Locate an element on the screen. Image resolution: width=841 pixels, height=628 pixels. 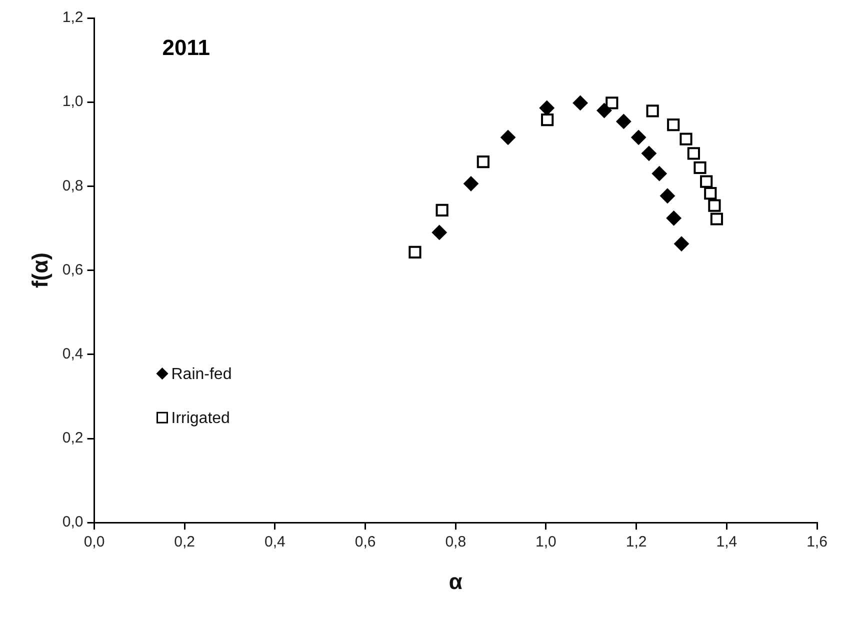
x-tick-label: 1,6 is located at coordinates (817, 542).